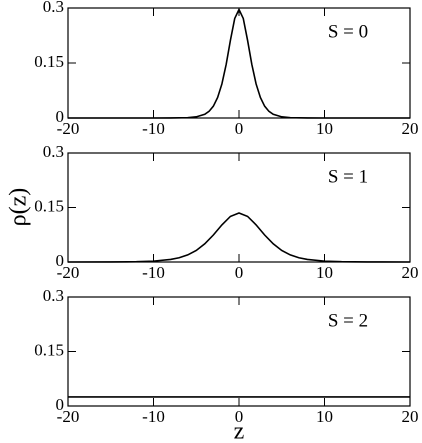  I want to click on data-line, so click(239, 237).